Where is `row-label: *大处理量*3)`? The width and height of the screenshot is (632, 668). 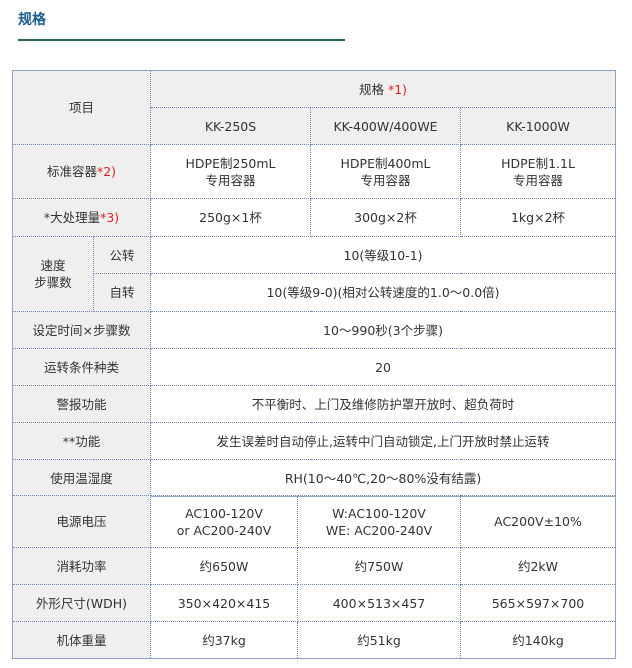 row-label: *大处理量*3) is located at coordinates (81, 217).